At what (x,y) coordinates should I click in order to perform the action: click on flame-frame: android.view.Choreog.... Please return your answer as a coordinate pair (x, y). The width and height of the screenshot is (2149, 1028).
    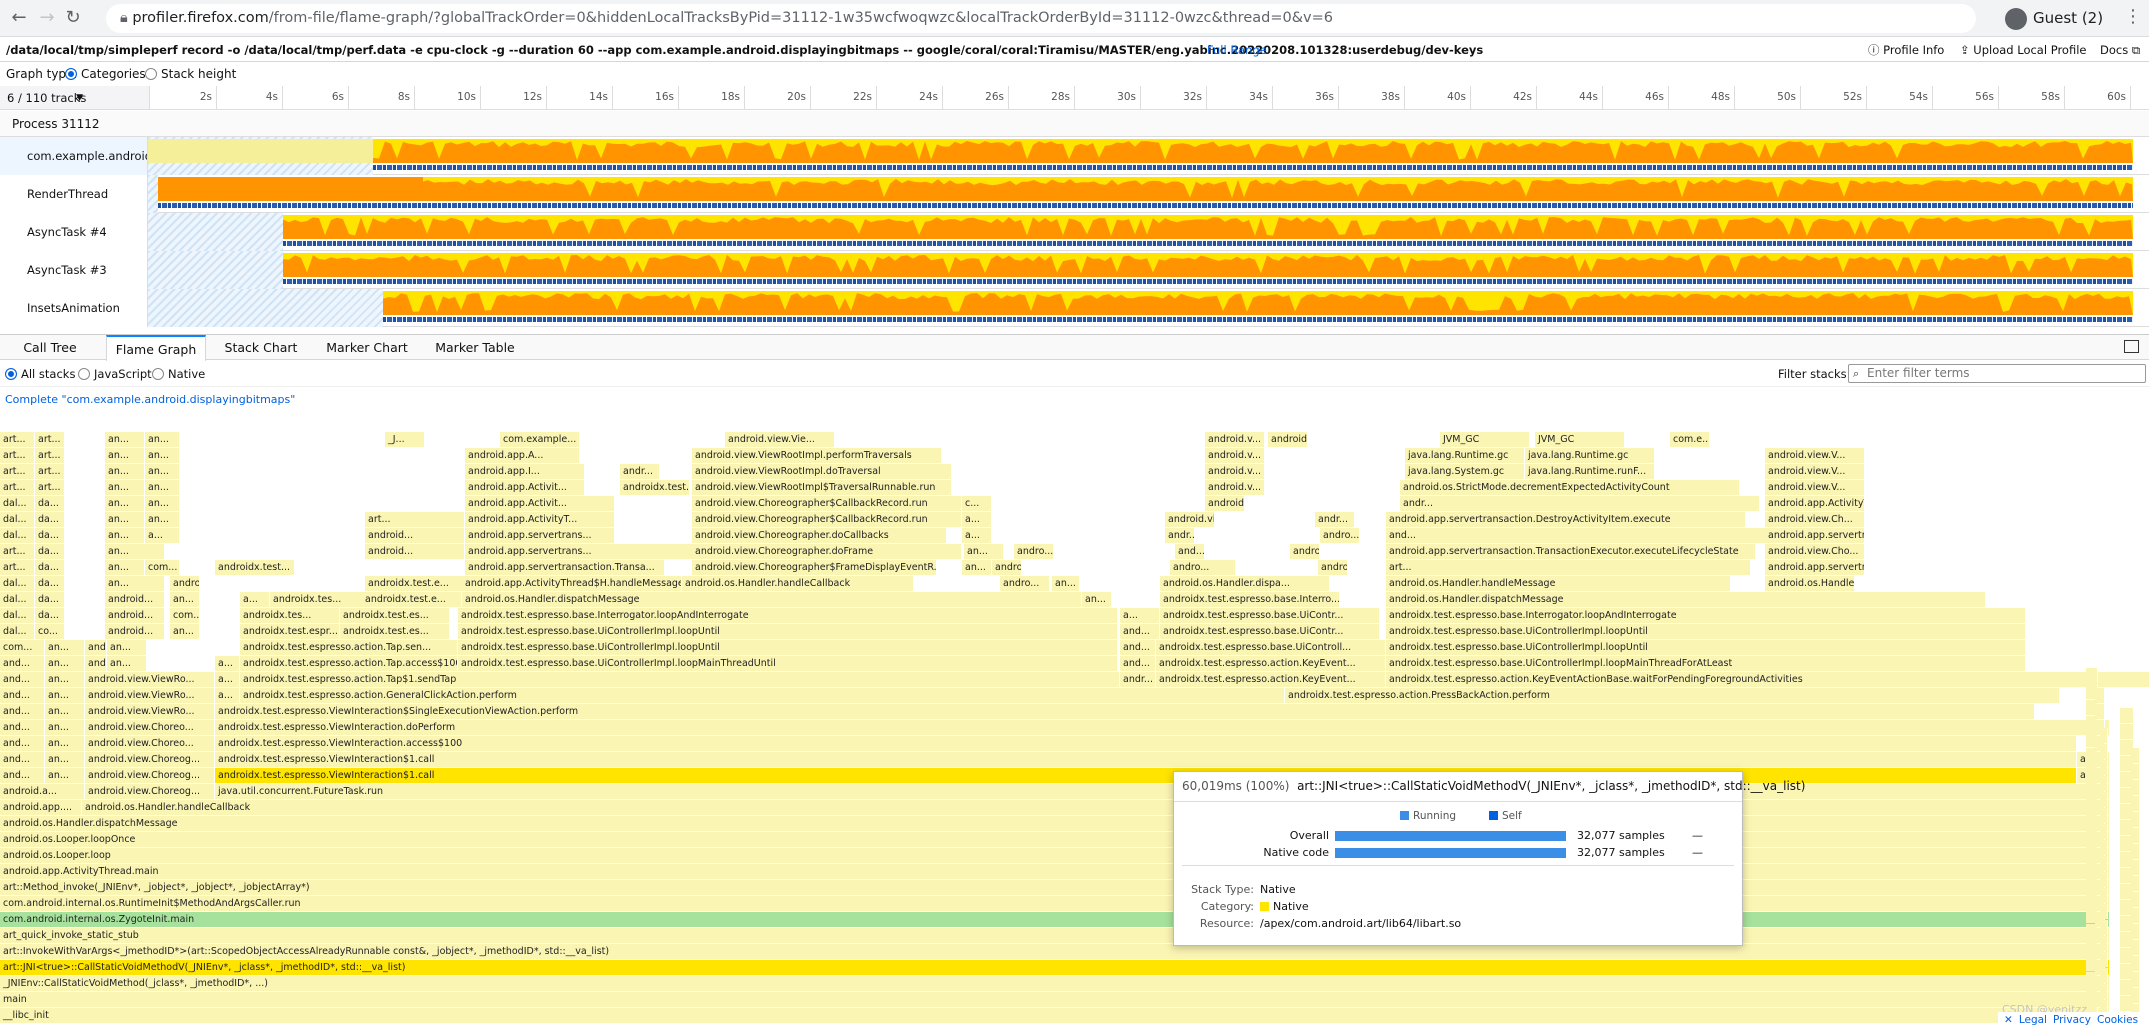
    Looking at the image, I should click on (150, 791).